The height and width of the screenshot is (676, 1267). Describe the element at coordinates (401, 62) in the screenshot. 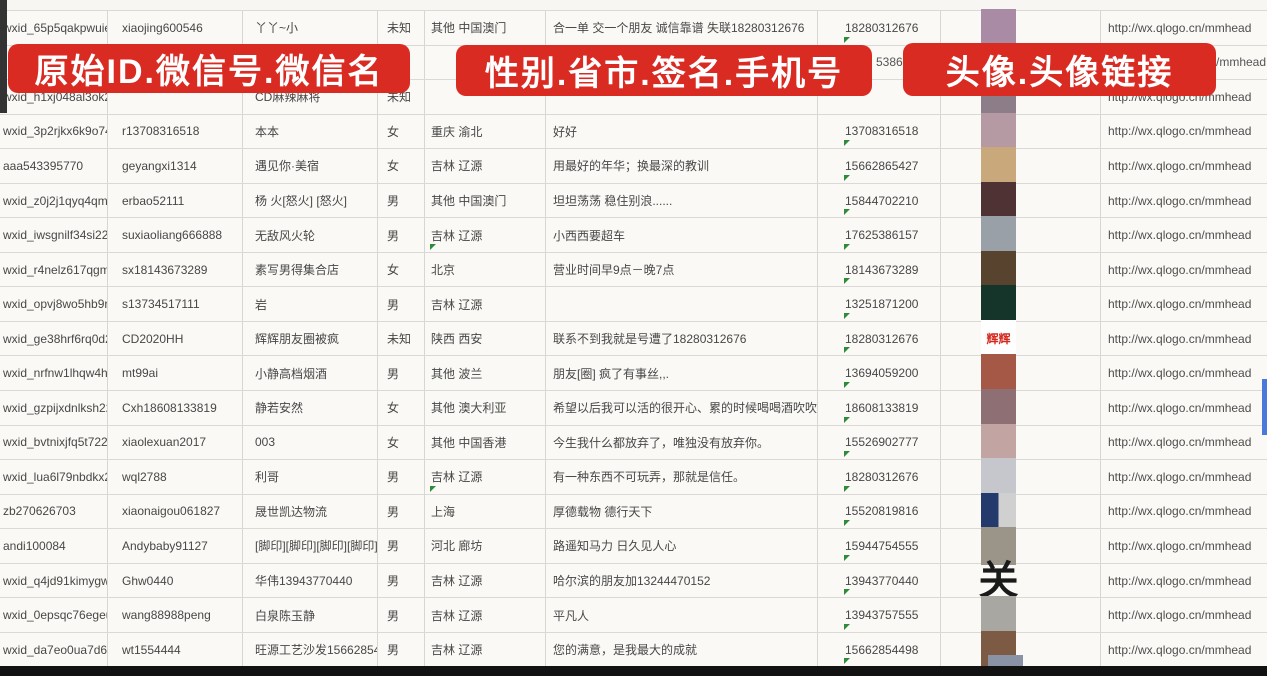

I see `cell-gender` at that location.